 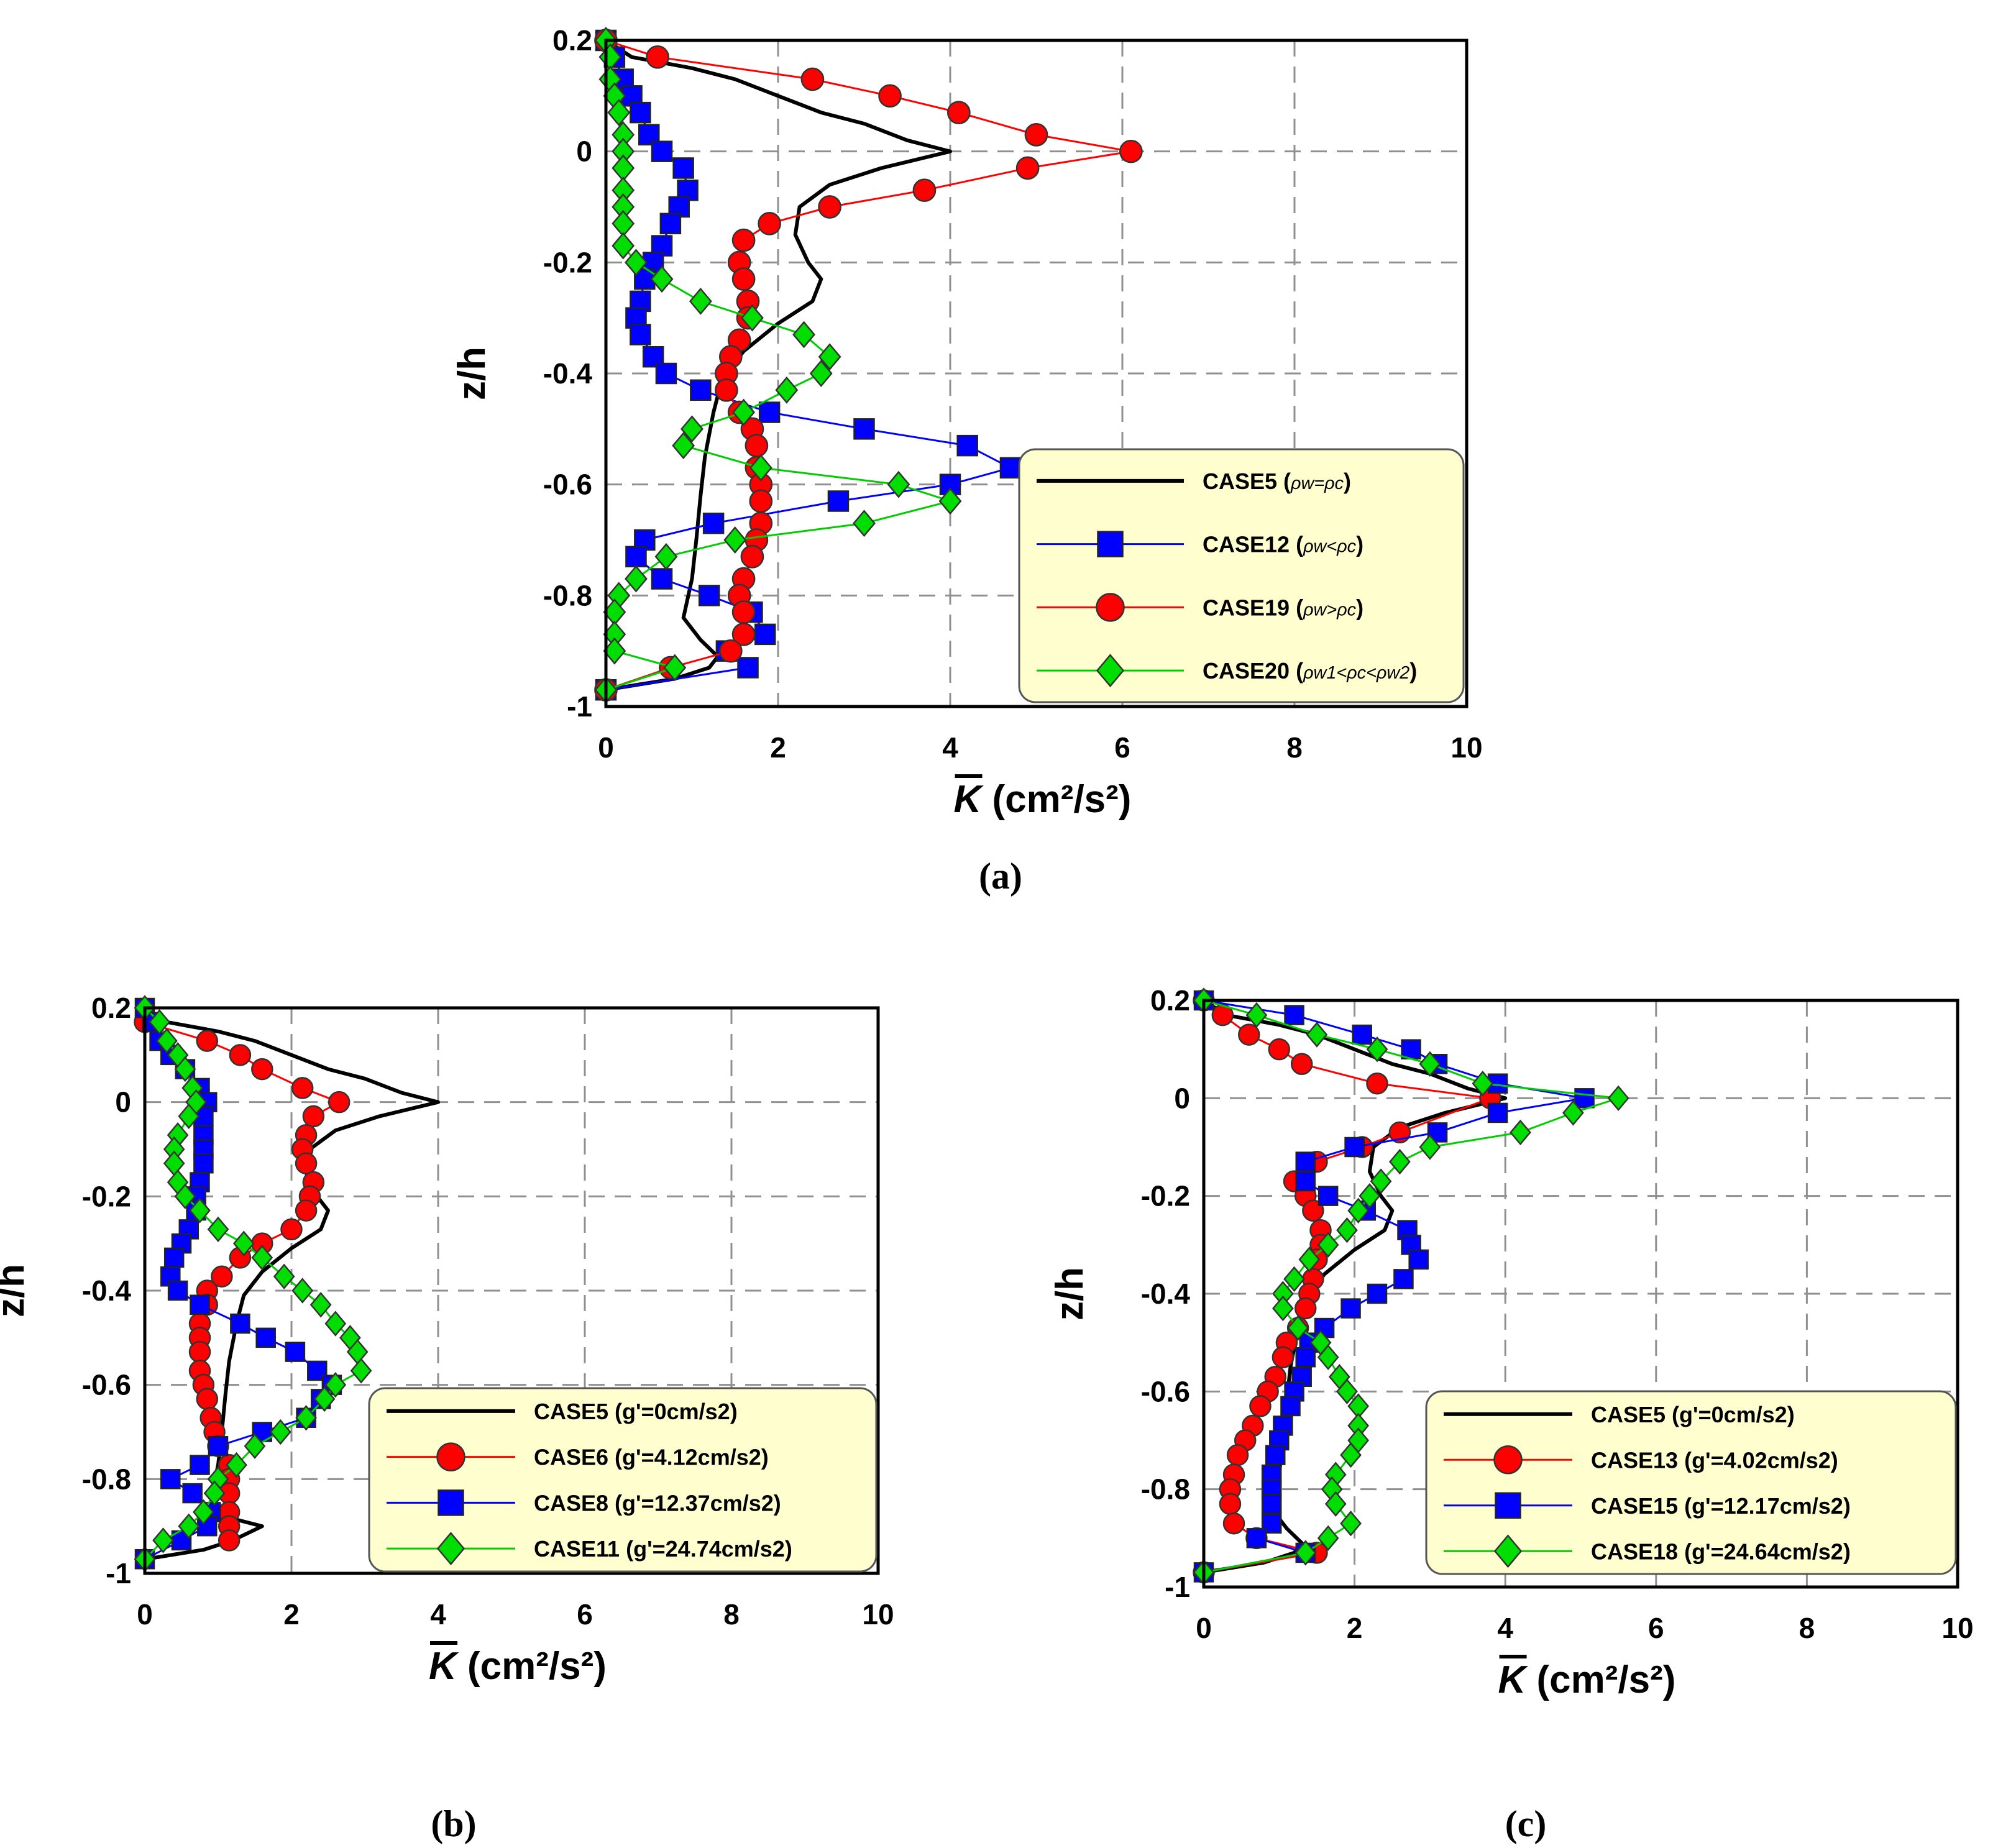 What do you see at coordinates (1721, 1506) in the screenshot?
I see `legend-label: CASE15 (g'=12.17cm/s2)` at bounding box center [1721, 1506].